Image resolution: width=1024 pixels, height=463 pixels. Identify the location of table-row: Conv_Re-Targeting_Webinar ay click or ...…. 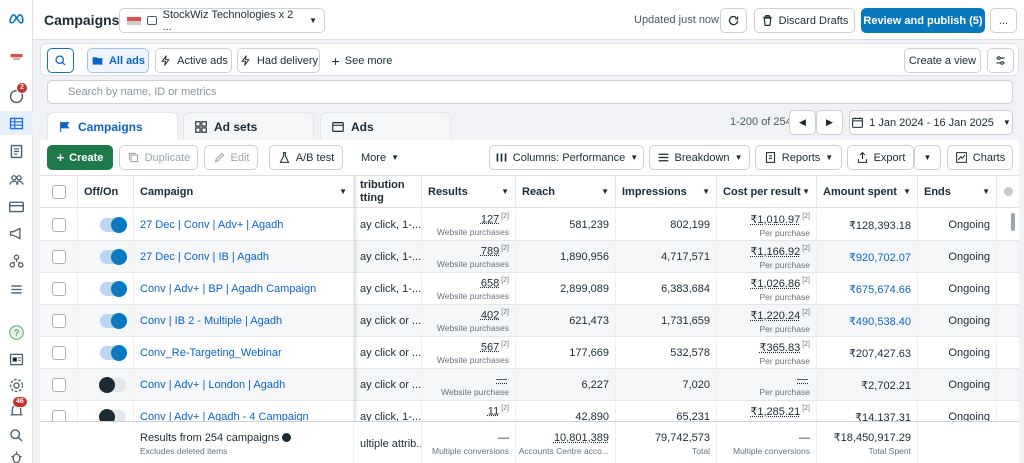
(529, 353).